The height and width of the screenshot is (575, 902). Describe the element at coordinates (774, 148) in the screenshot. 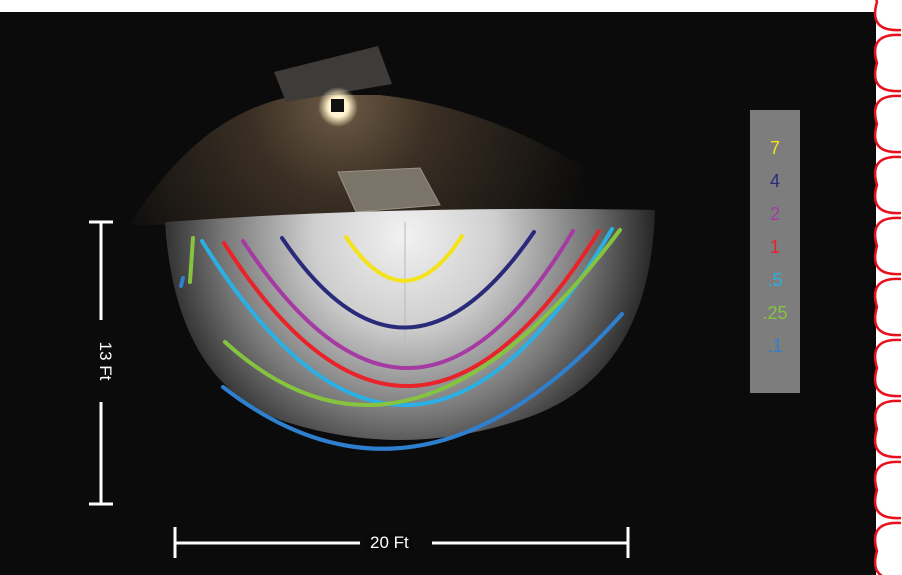

I see `legend-entry-7: 7` at that location.